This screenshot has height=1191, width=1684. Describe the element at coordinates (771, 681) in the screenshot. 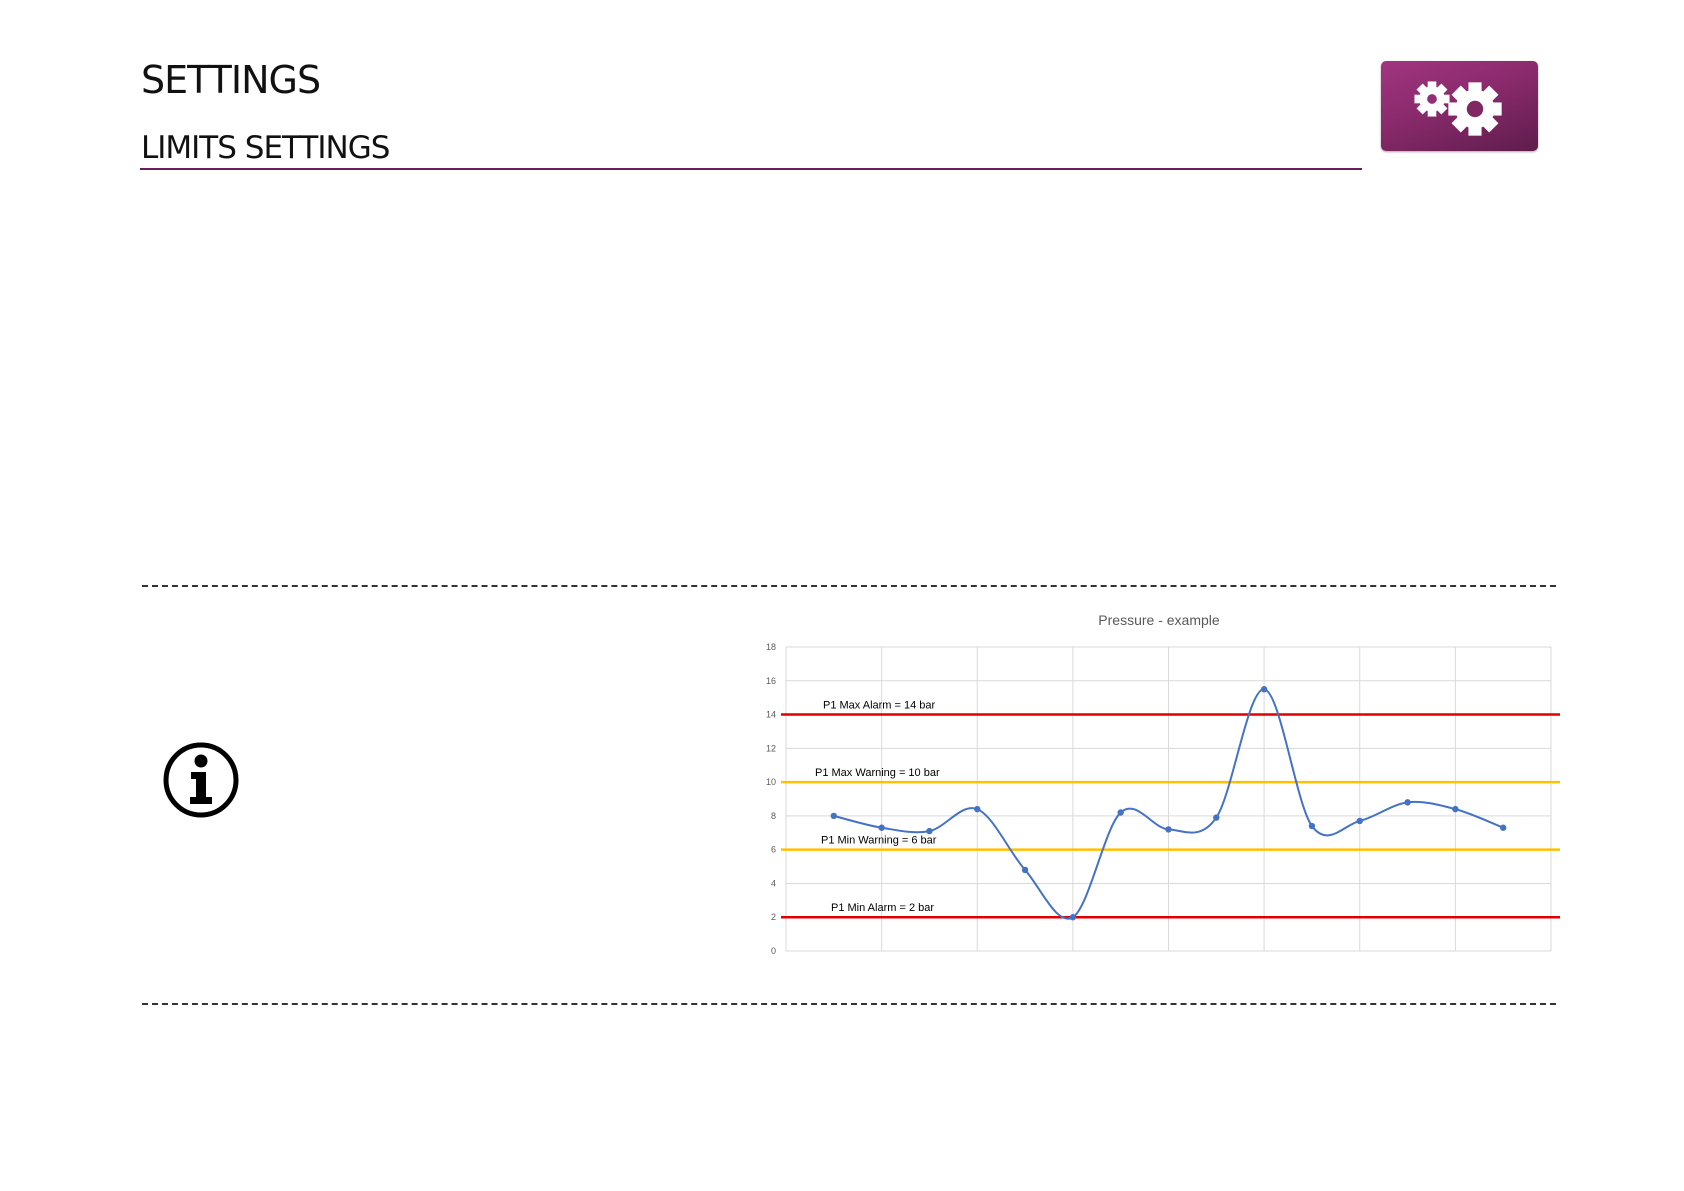

I see `y-tick-label: 16` at that location.